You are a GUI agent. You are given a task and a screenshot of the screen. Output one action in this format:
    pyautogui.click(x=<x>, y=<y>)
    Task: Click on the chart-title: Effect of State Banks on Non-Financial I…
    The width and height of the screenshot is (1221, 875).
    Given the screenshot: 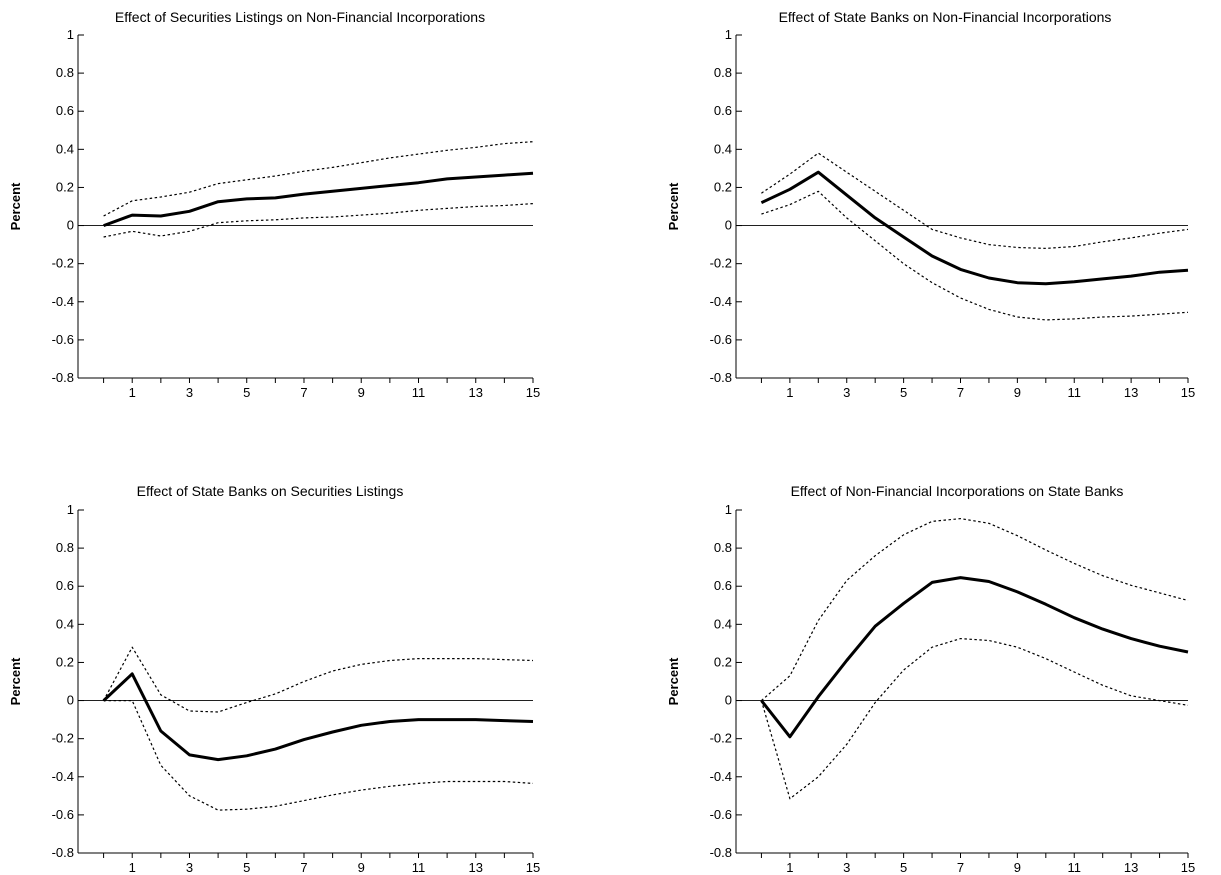 What is the action you would take?
    pyautogui.click(x=945, y=17)
    